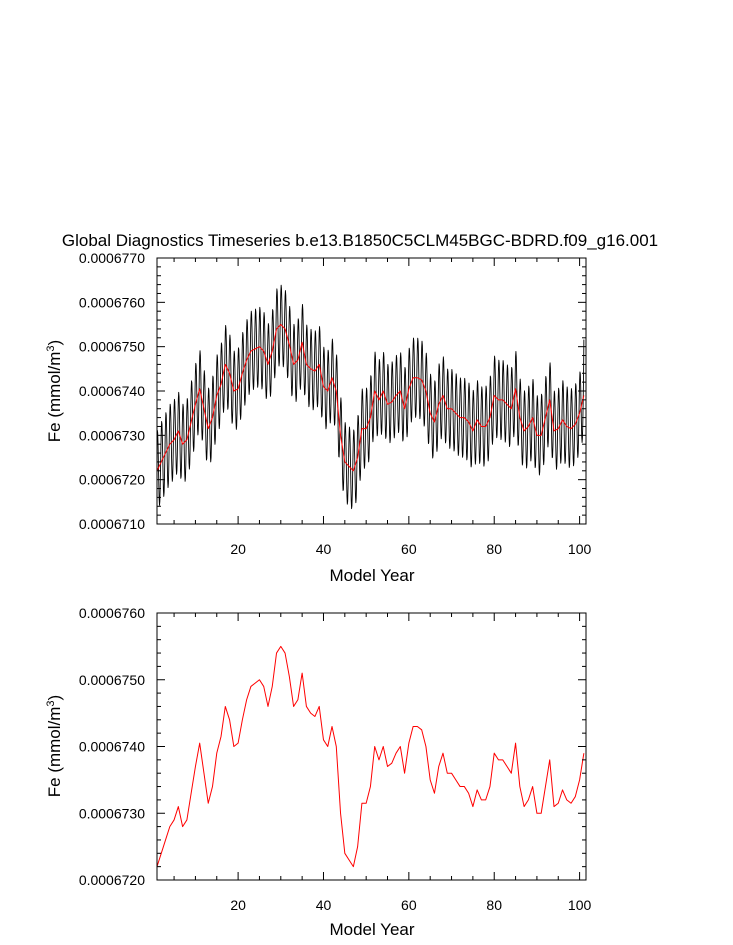  What do you see at coordinates (54, 752) in the screenshot?
I see `bottom-y-axis-label-main: Fe (mmol/m` at bounding box center [54, 752].